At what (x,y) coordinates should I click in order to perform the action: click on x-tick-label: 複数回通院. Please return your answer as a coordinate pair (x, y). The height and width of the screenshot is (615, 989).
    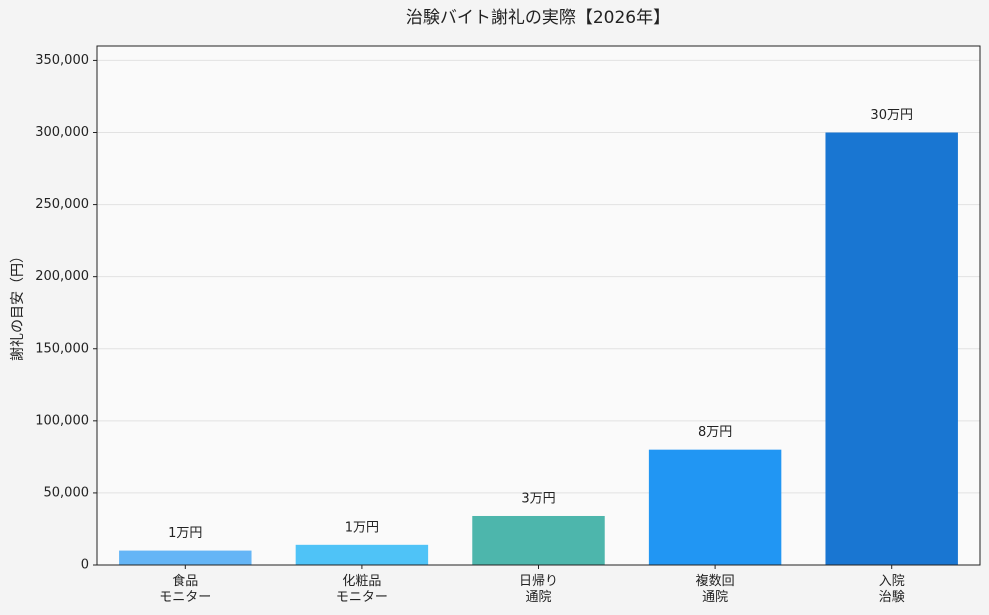
    Looking at the image, I should click on (715, 589).